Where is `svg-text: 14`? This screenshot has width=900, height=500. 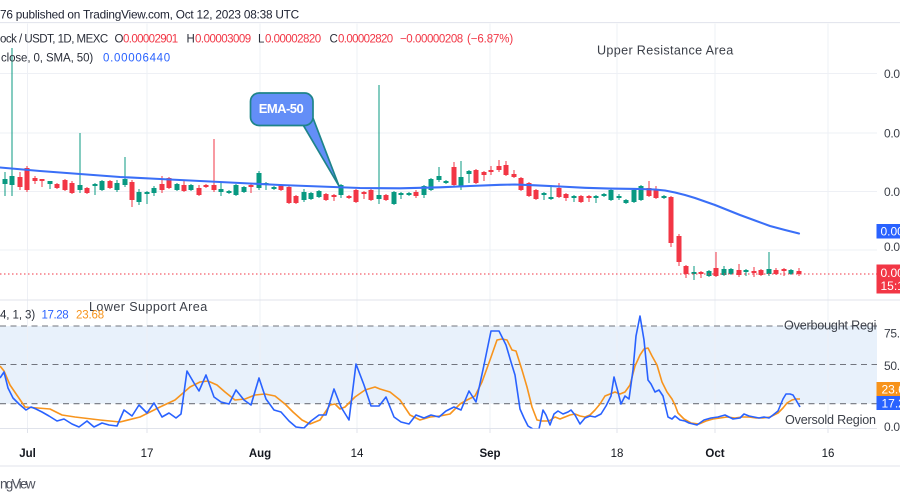 svg-text: 14 is located at coordinates (357, 454).